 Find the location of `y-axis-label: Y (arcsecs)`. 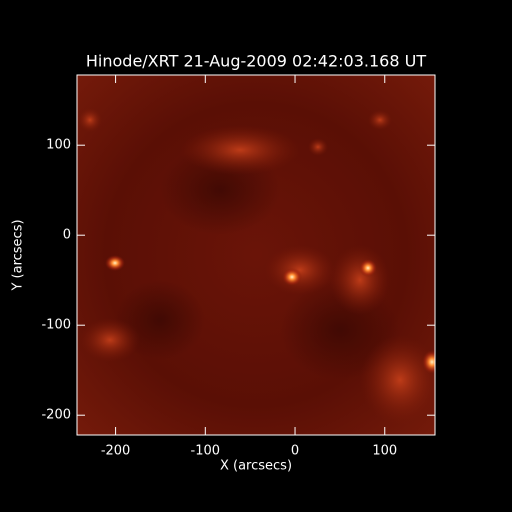

y-axis-label: Y (arcsecs) is located at coordinates (18, 255).